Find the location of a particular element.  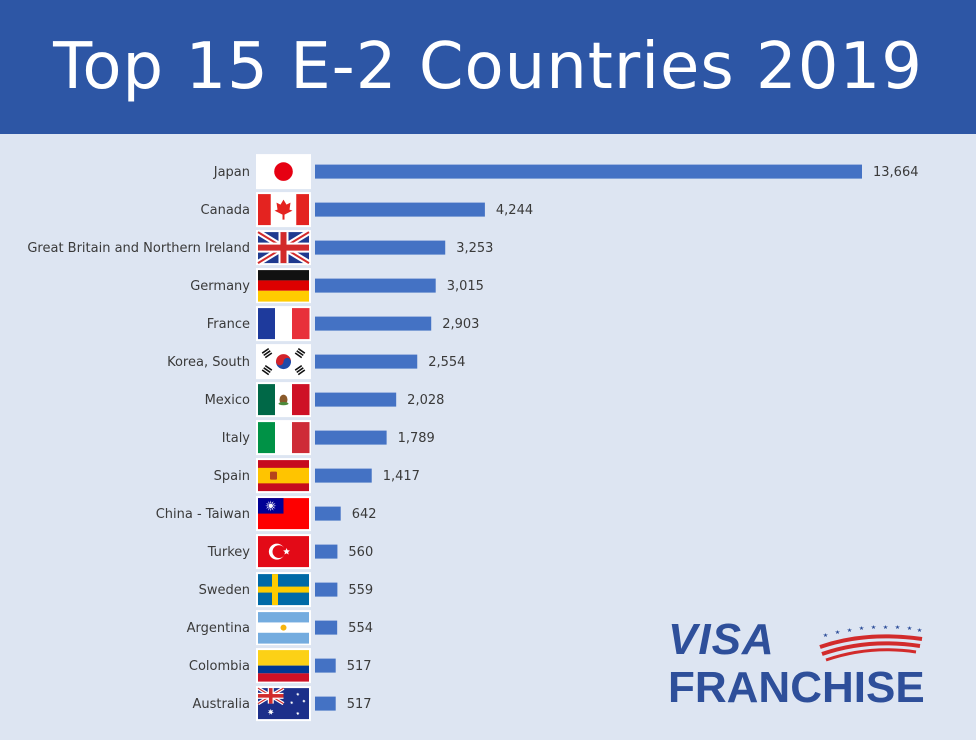

value-label: 2,028 is located at coordinates (425, 400).